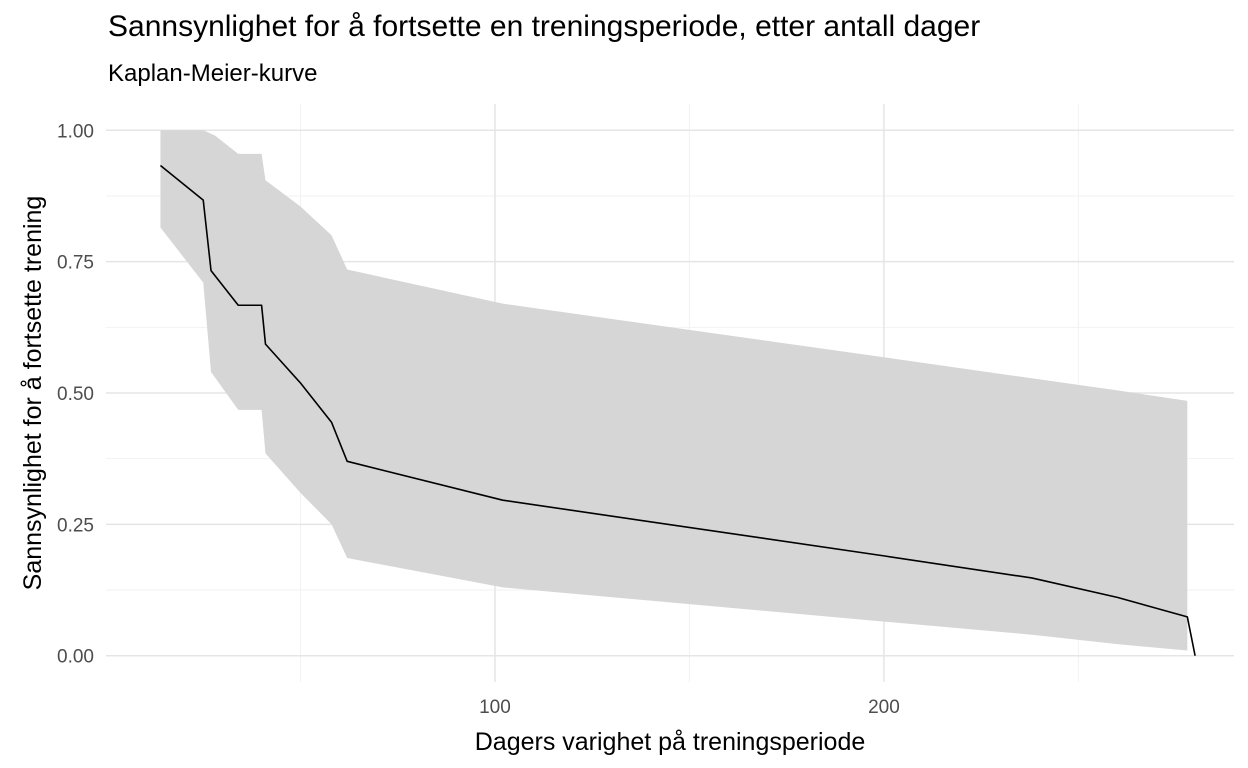  I want to click on y-tick-label: 0.25, so click(75, 525).